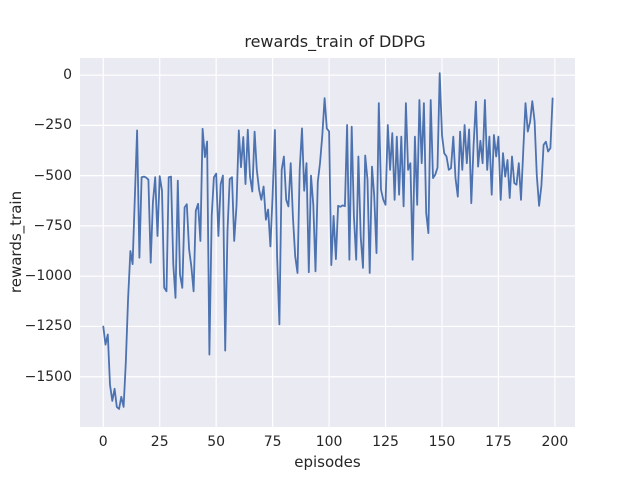 Image resolution: width=640 pixels, height=480 pixels. Describe the element at coordinates (329, 442) in the screenshot. I see `x-tick-label: 100` at that location.